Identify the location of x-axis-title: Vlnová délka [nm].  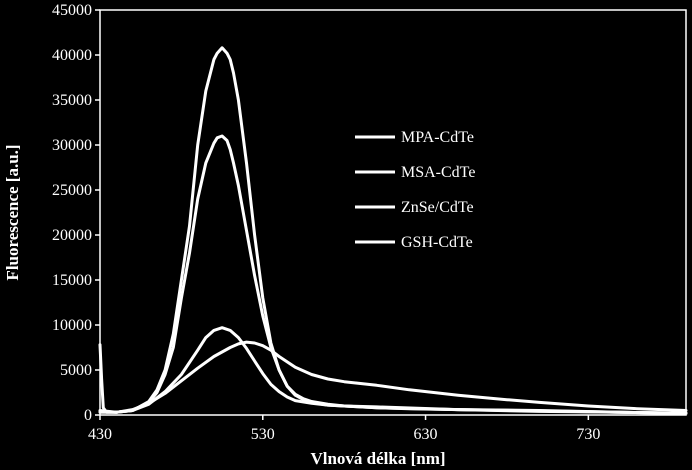
(377, 458).